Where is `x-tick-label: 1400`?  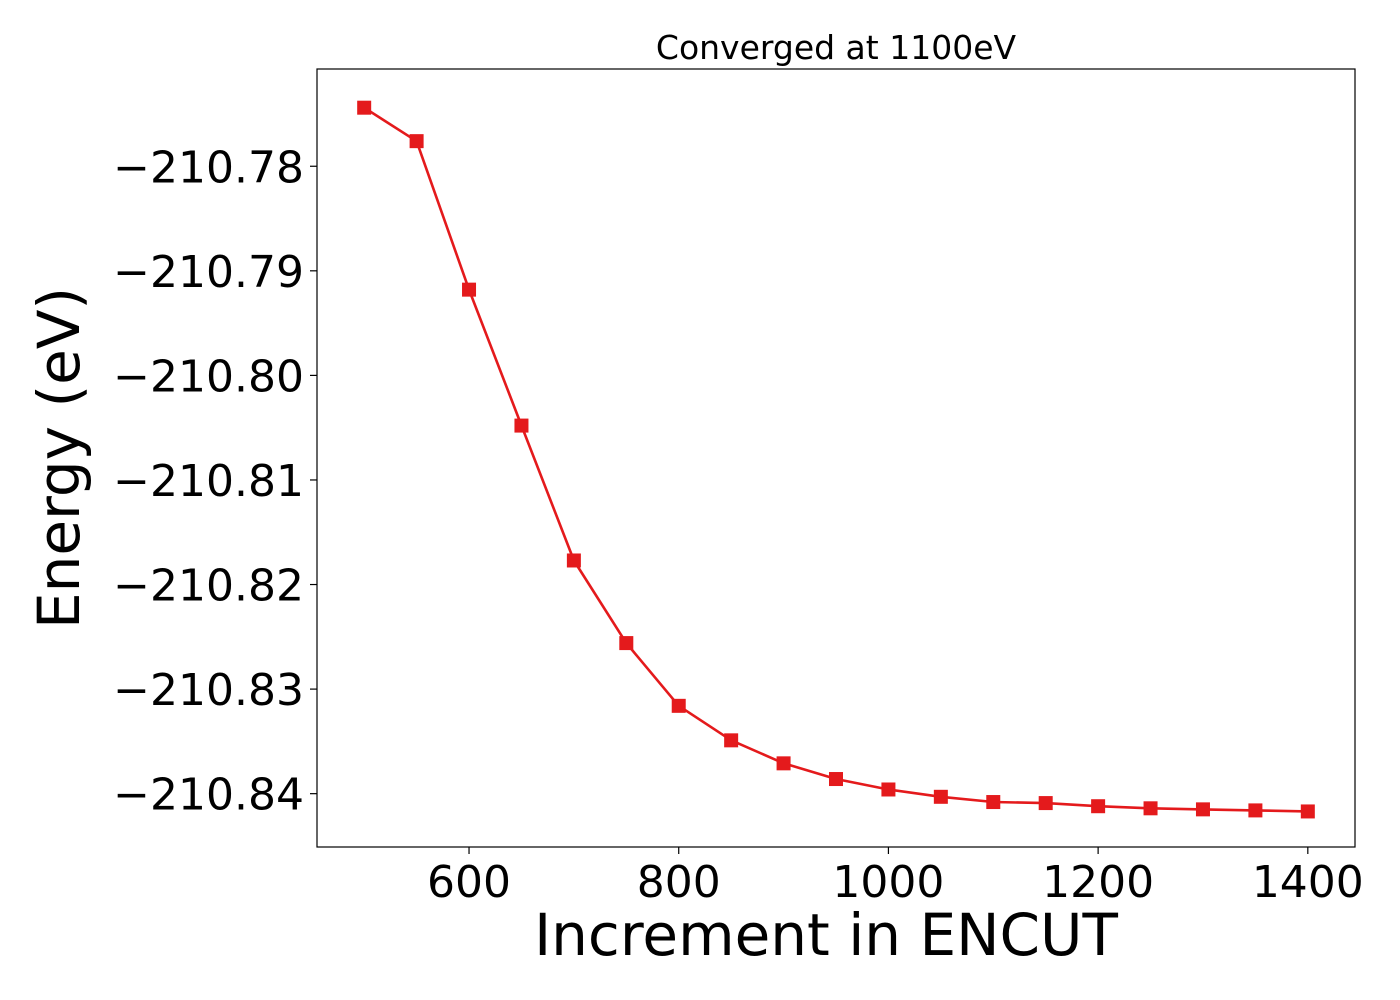
x-tick-label: 1400 is located at coordinates (1308, 882).